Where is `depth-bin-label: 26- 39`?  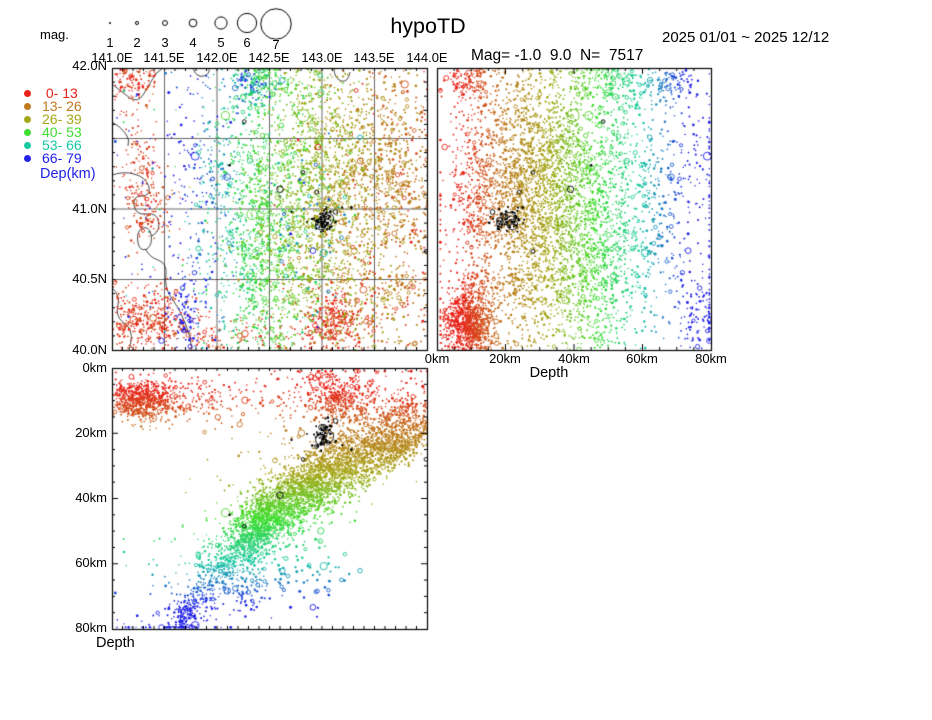
depth-bin-label: 26- 39 is located at coordinates (62, 119).